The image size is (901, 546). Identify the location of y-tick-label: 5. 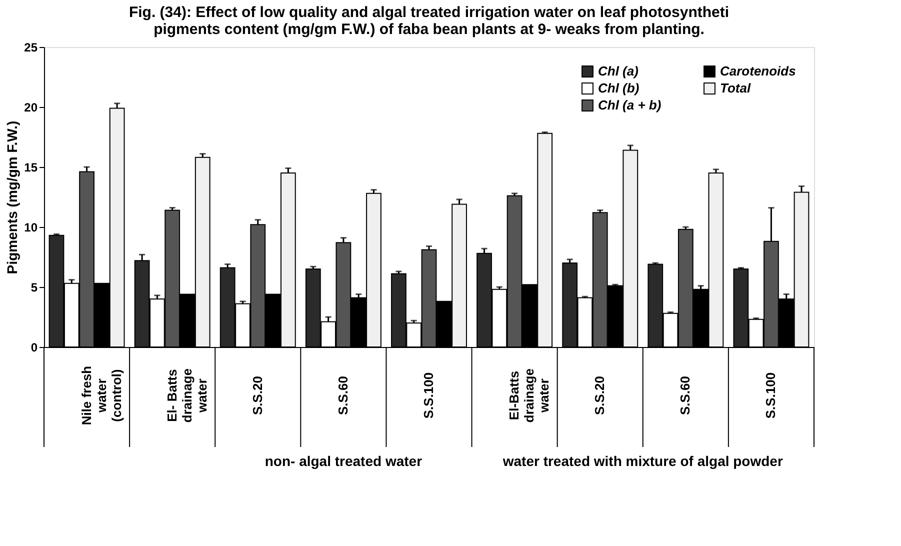
(34, 287).